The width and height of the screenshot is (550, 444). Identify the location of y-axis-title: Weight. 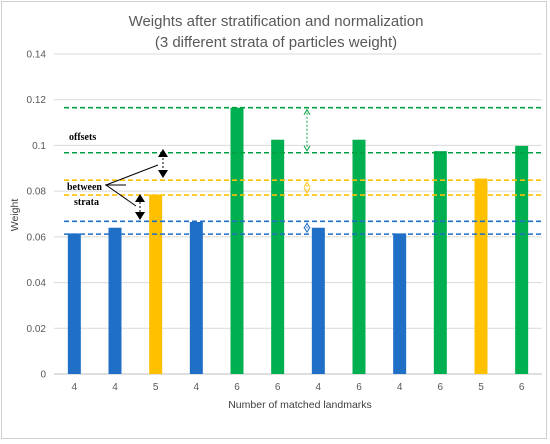
(15, 215).